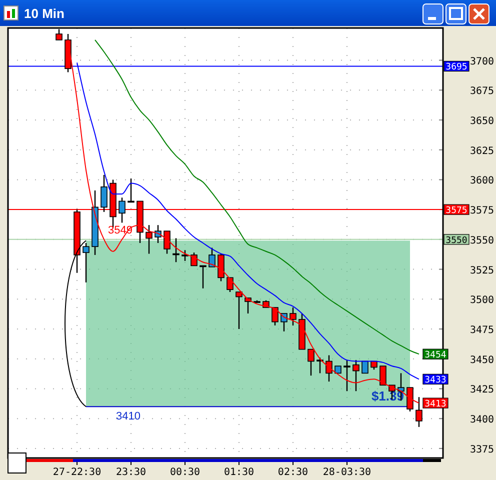  Describe the element at coordinates (482, 211) in the screenshot. I see `y-tick-label: 3575` at that location.